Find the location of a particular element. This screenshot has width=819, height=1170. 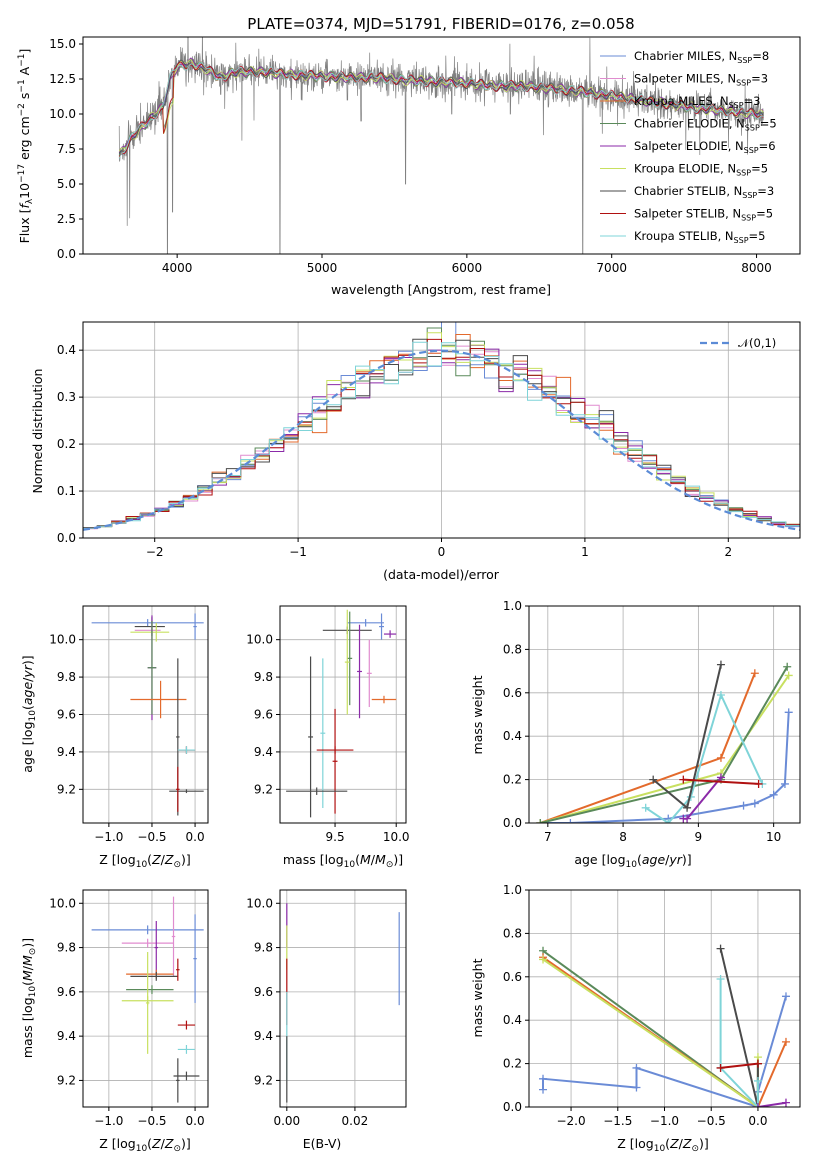

mass_vs_Z-frame is located at coordinates (145, 998).